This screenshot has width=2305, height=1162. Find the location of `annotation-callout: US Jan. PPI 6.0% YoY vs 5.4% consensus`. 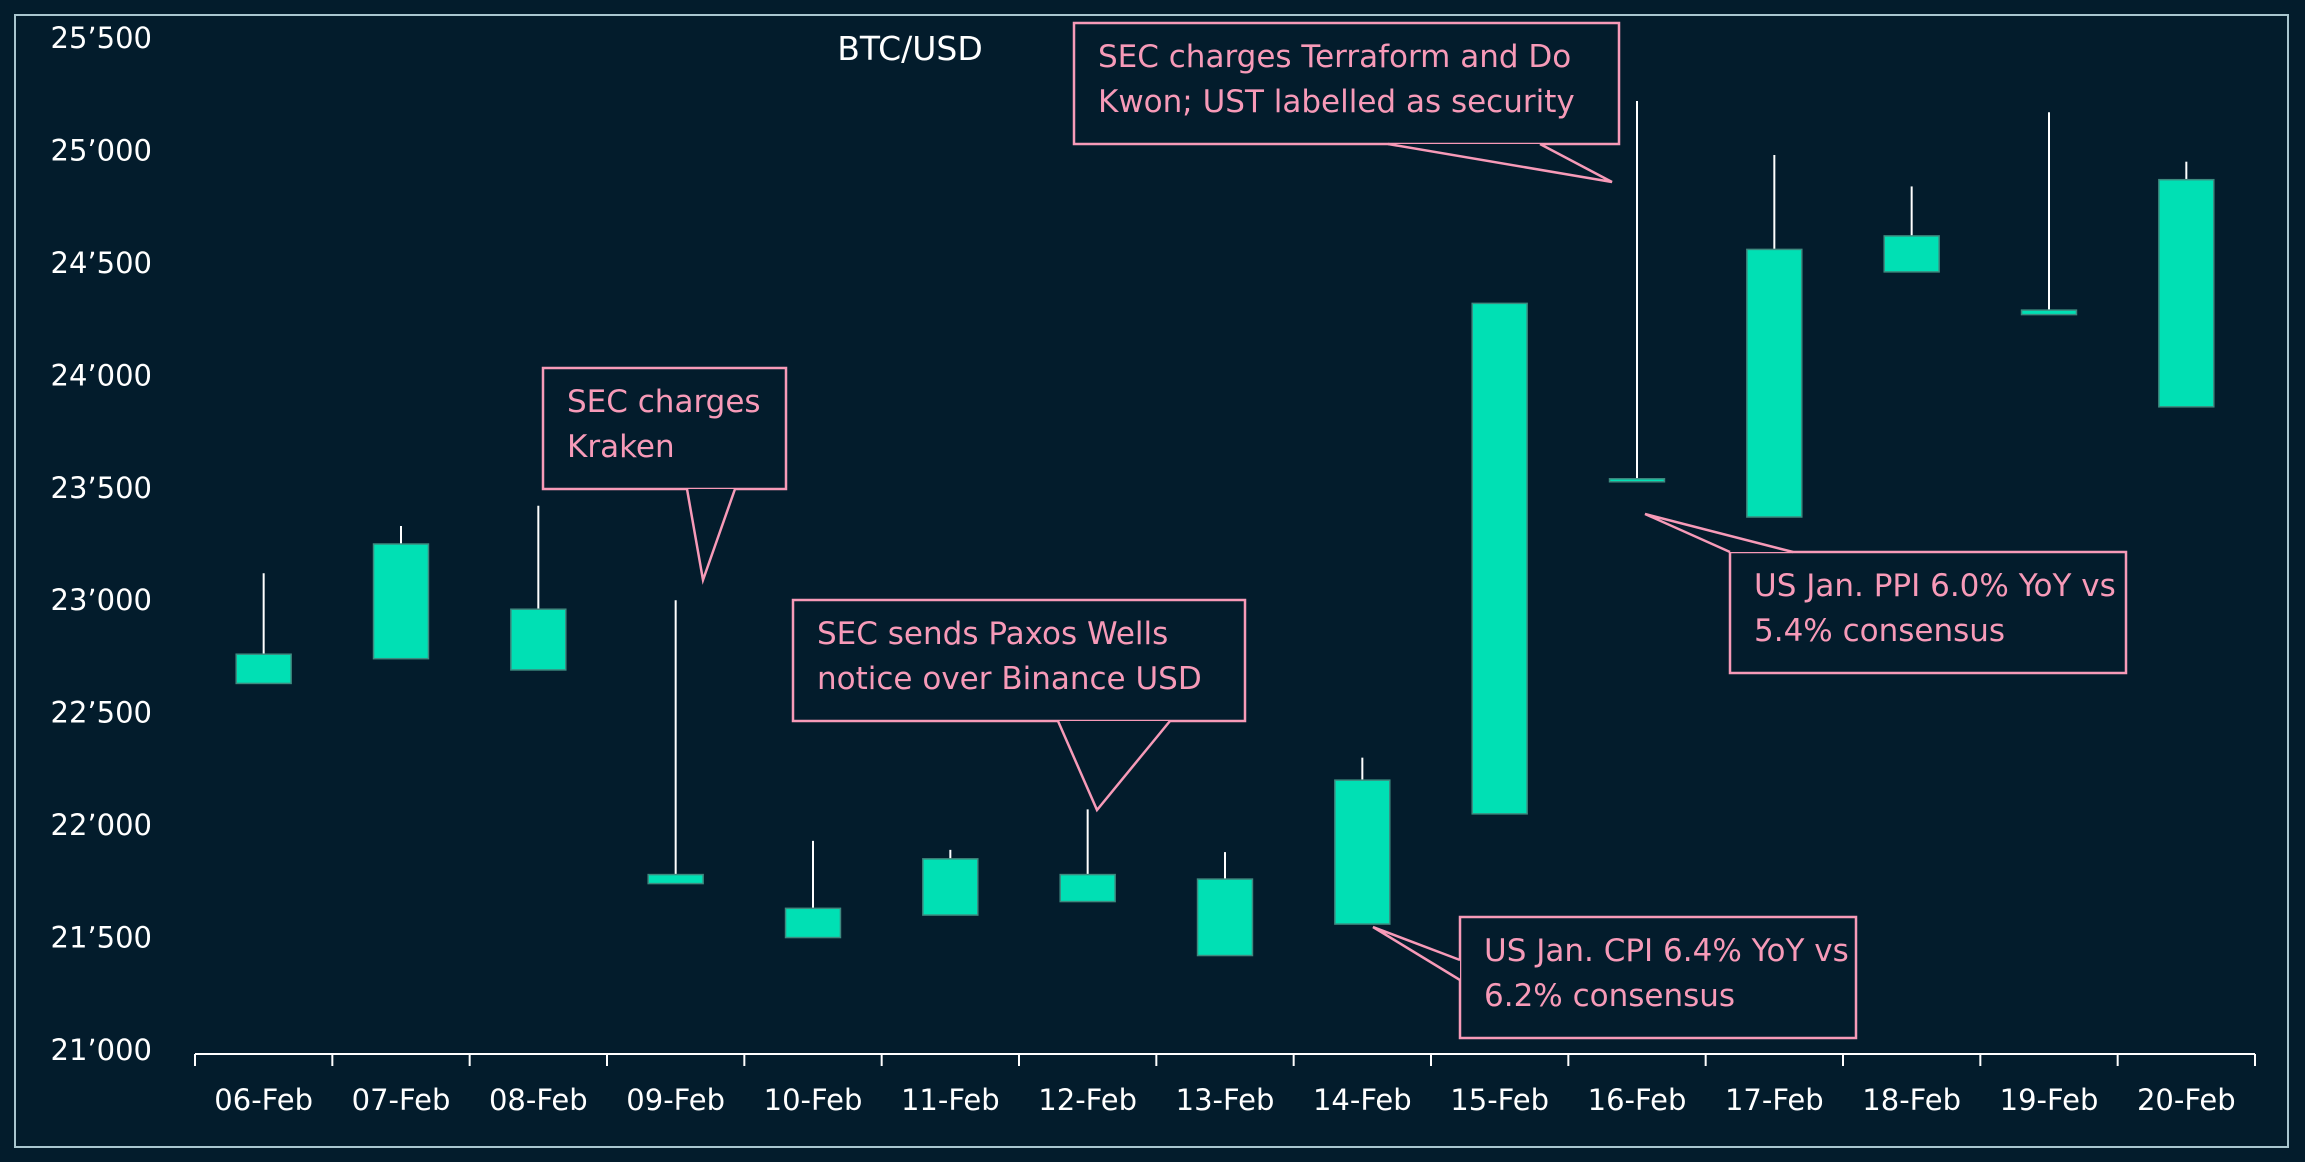

annotation-callout: US Jan. PPI 6.0% YoY vs 5.4% consensus is located at coordinates (1886, 593).